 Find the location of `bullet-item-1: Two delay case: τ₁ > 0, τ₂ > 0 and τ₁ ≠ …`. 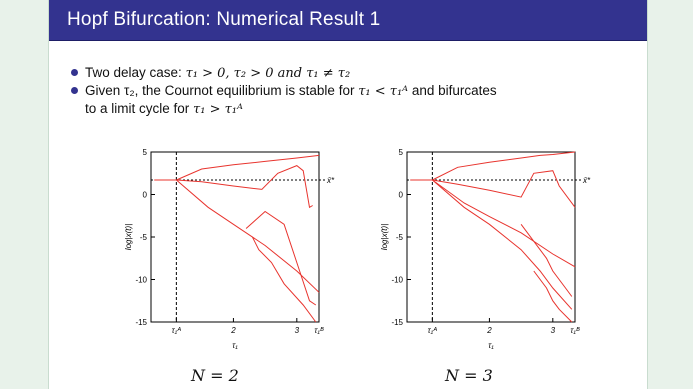

bullet-item-1: Two delay case: τ₁ > 0, τ₂ > 0 and τ₁ ≠ … is located at coordinates (351, 73).